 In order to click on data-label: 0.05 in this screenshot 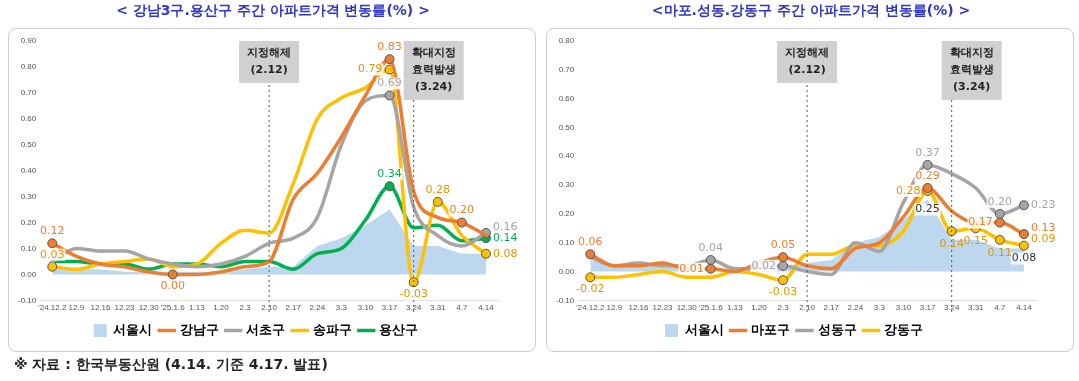, I will do `click(783, 245)`.